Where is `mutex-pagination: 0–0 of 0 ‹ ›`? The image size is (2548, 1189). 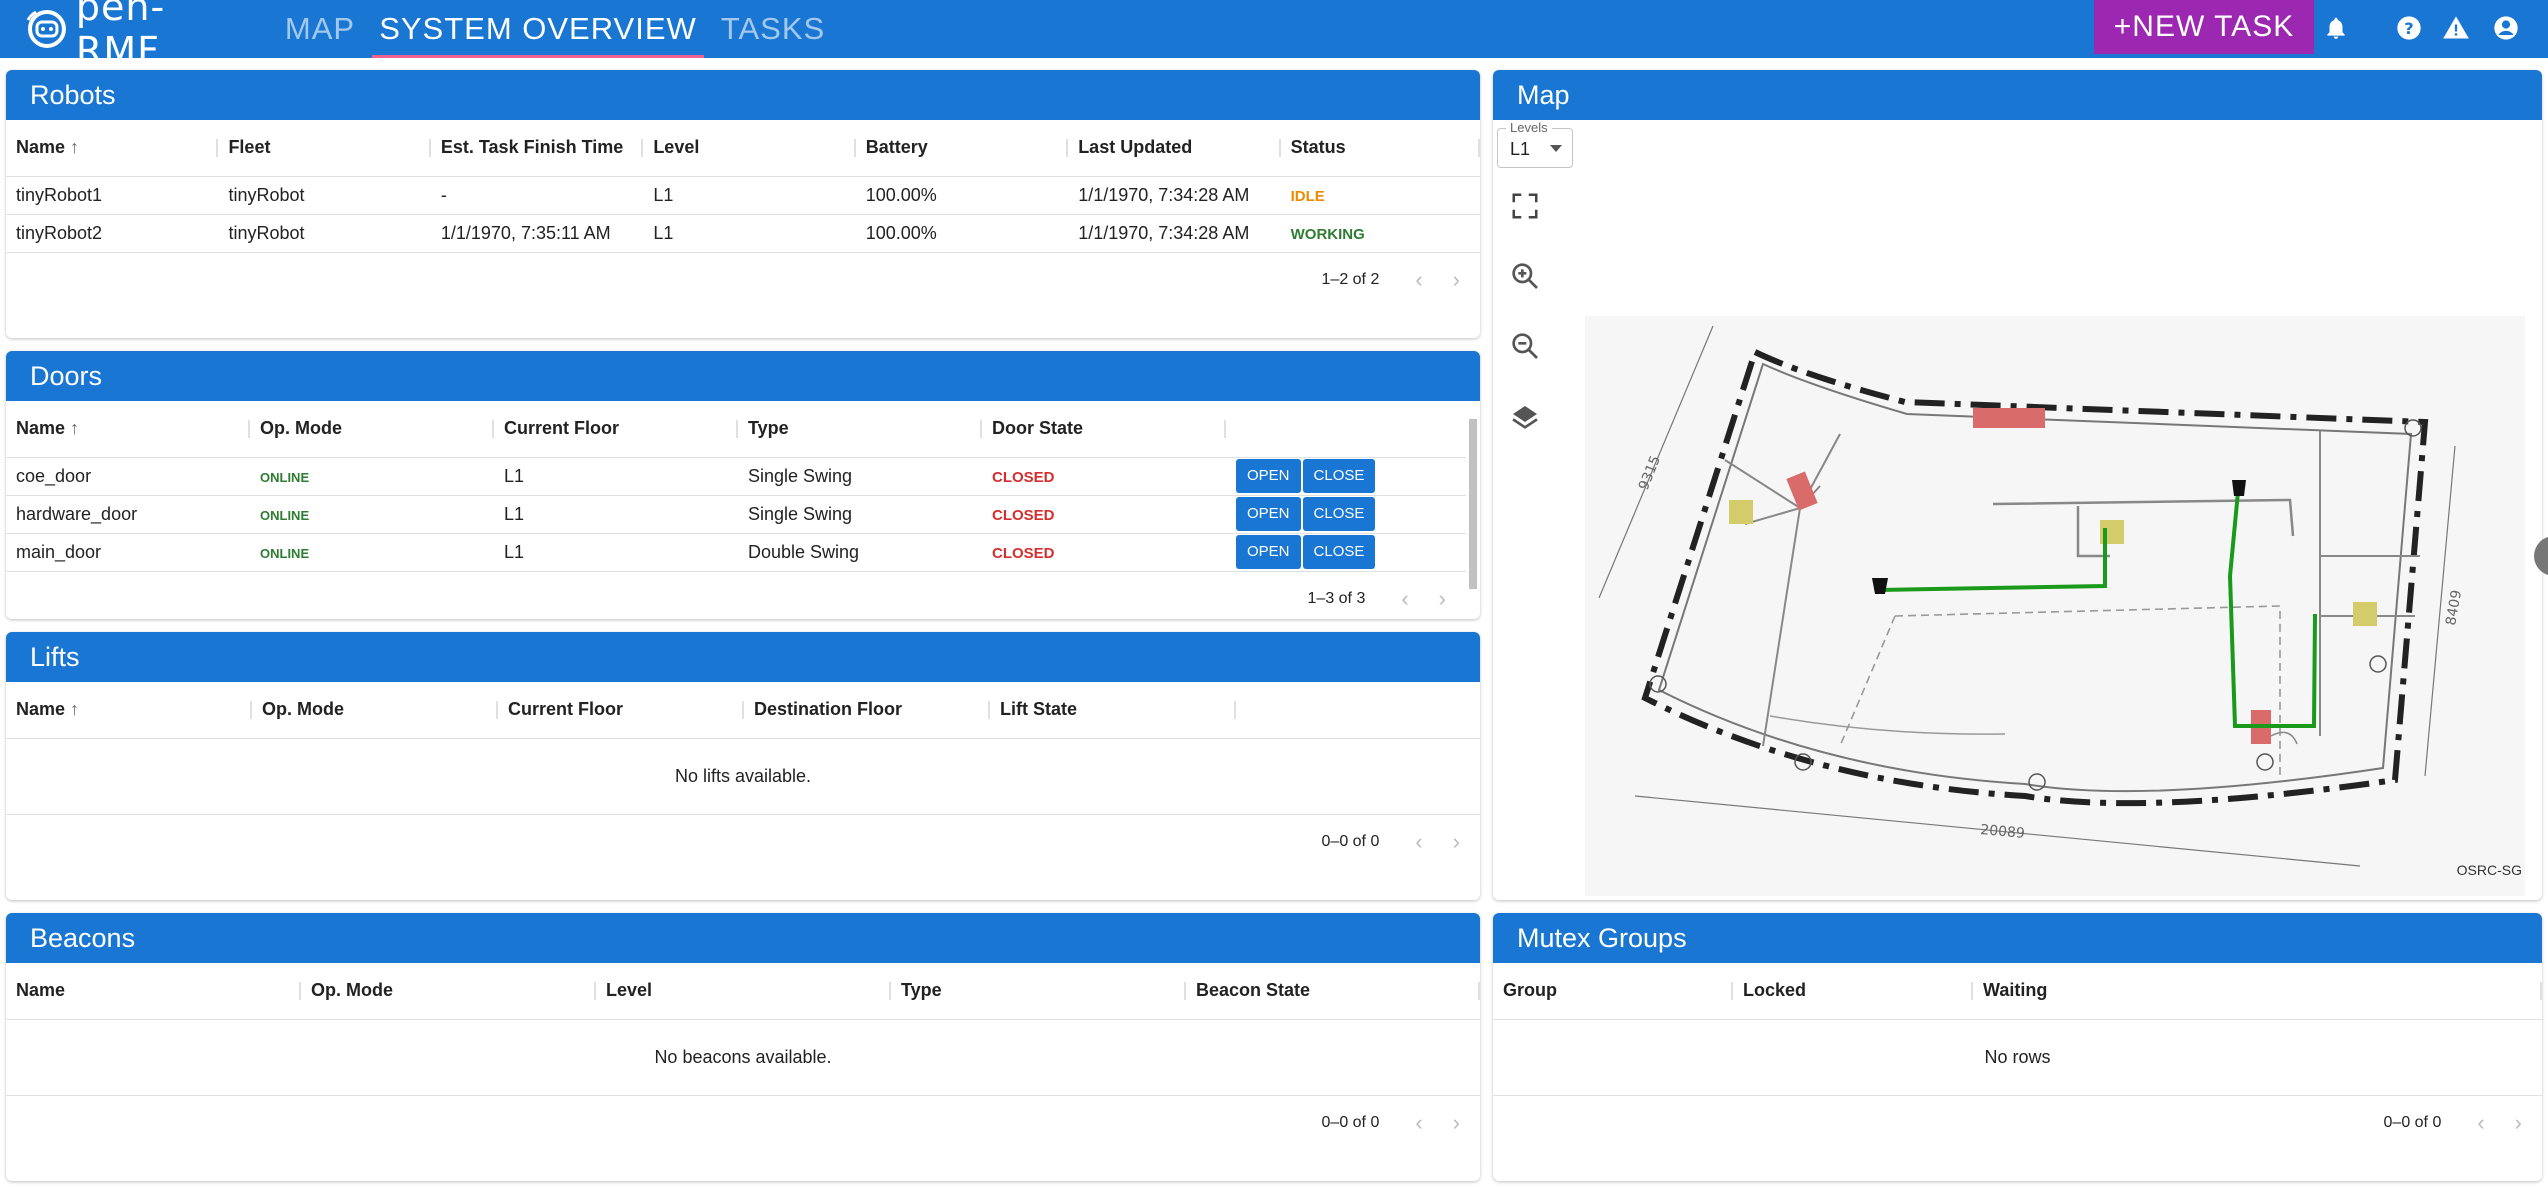
mutex-pagination: 0–0 of 0 ‹ › is located at coordinates (2017, 1123).